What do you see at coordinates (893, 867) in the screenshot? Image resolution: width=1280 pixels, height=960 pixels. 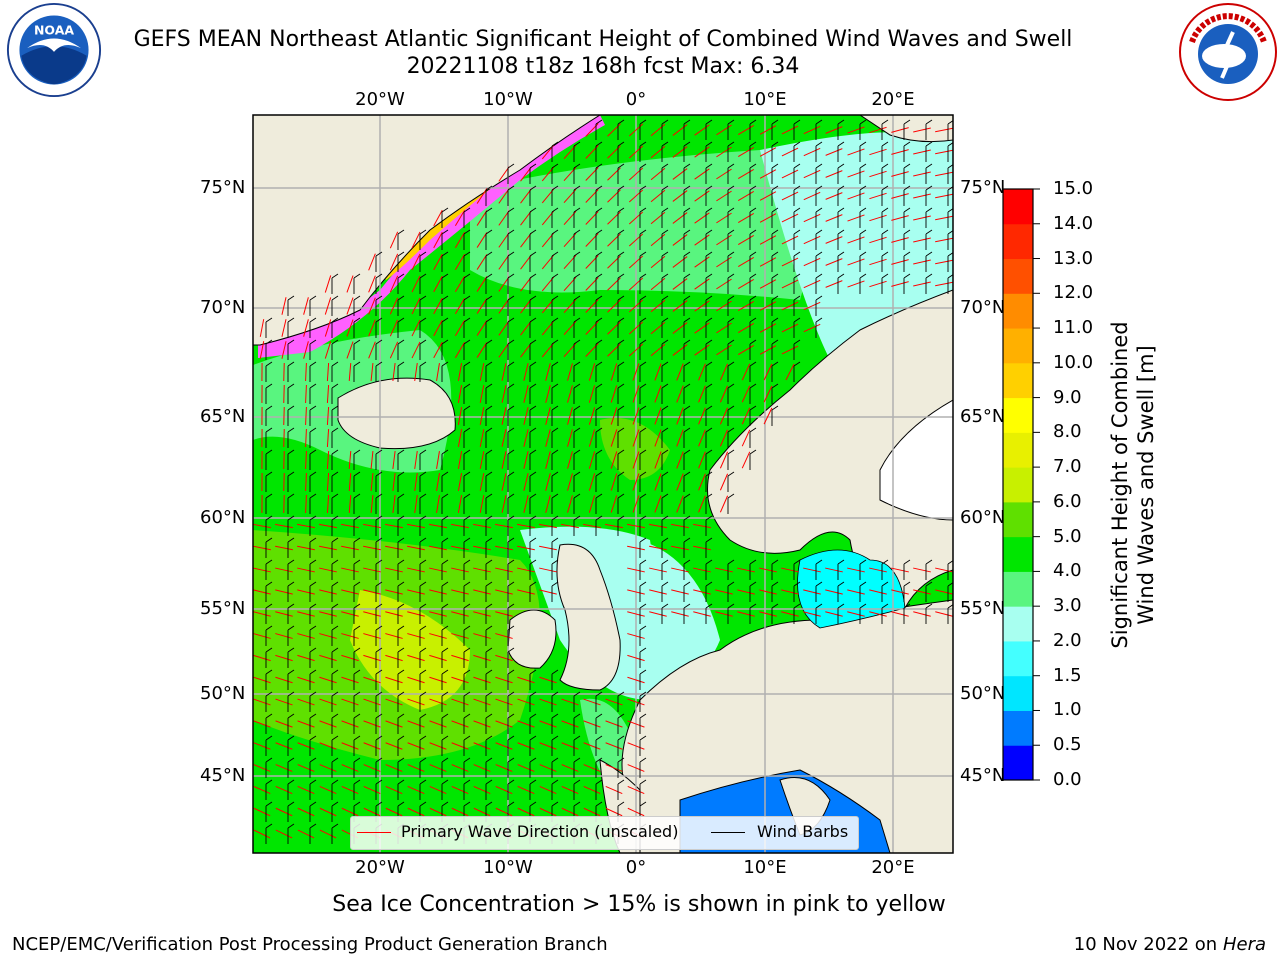 I see `lon-label-bottom: 20°E` at bounding box center [893, 867].